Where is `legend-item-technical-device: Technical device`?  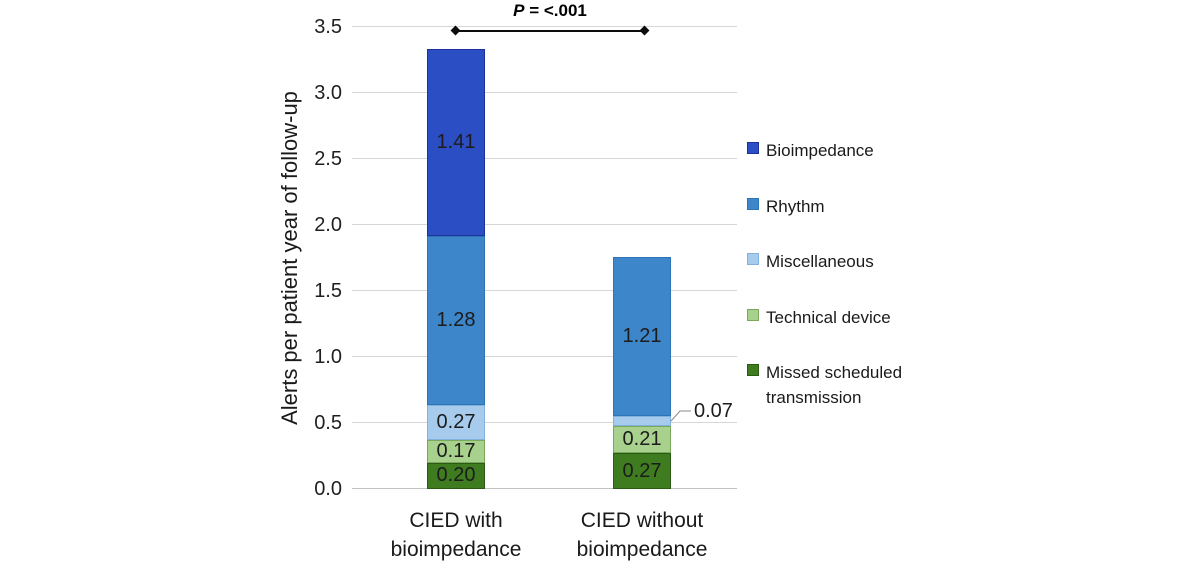
legend-item-technical-device: Technical device is located at coordinates (847, 317).